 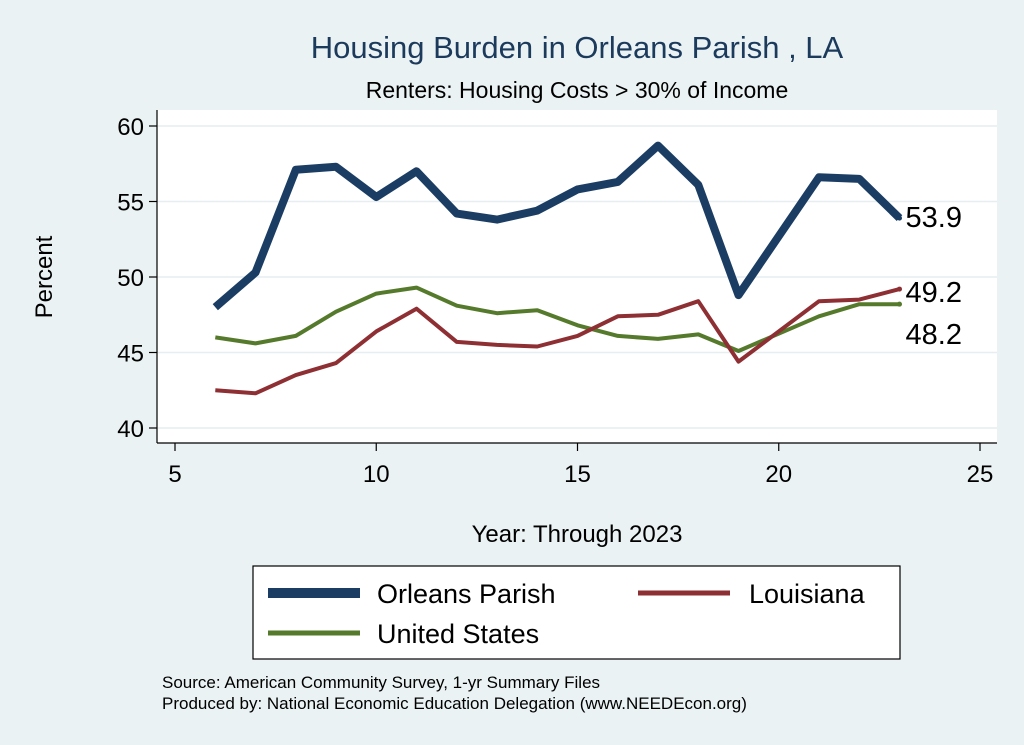 What do you see at coordinates (44, 276) in the screenshot?
I see `y-axis-label: Percent` at bounding box center [44, 276].